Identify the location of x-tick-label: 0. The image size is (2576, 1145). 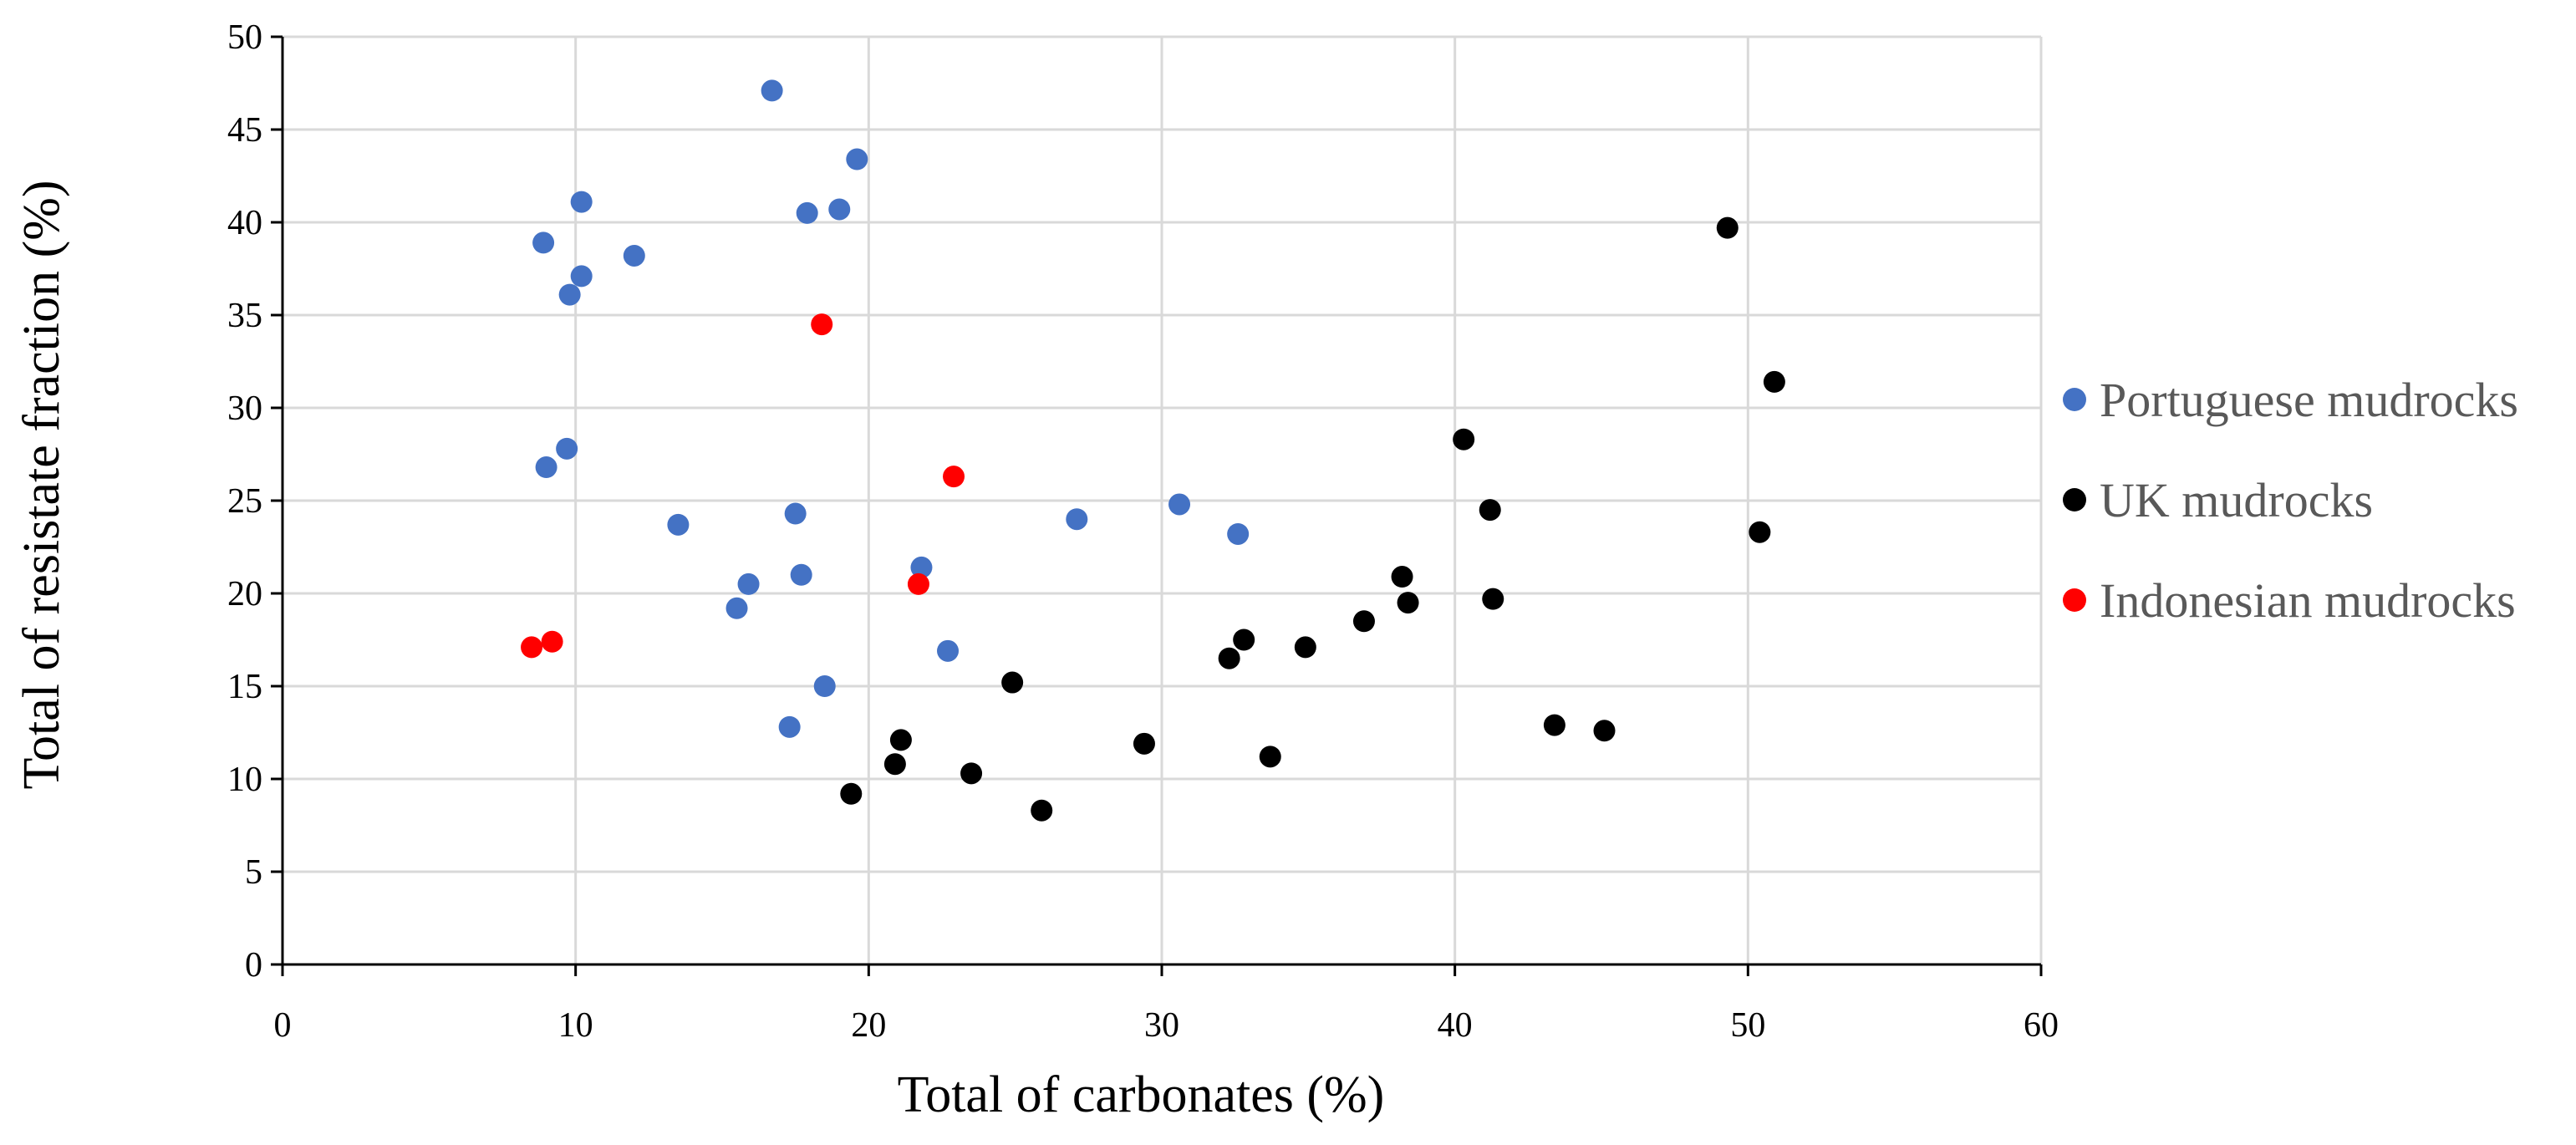
(283, 1025).